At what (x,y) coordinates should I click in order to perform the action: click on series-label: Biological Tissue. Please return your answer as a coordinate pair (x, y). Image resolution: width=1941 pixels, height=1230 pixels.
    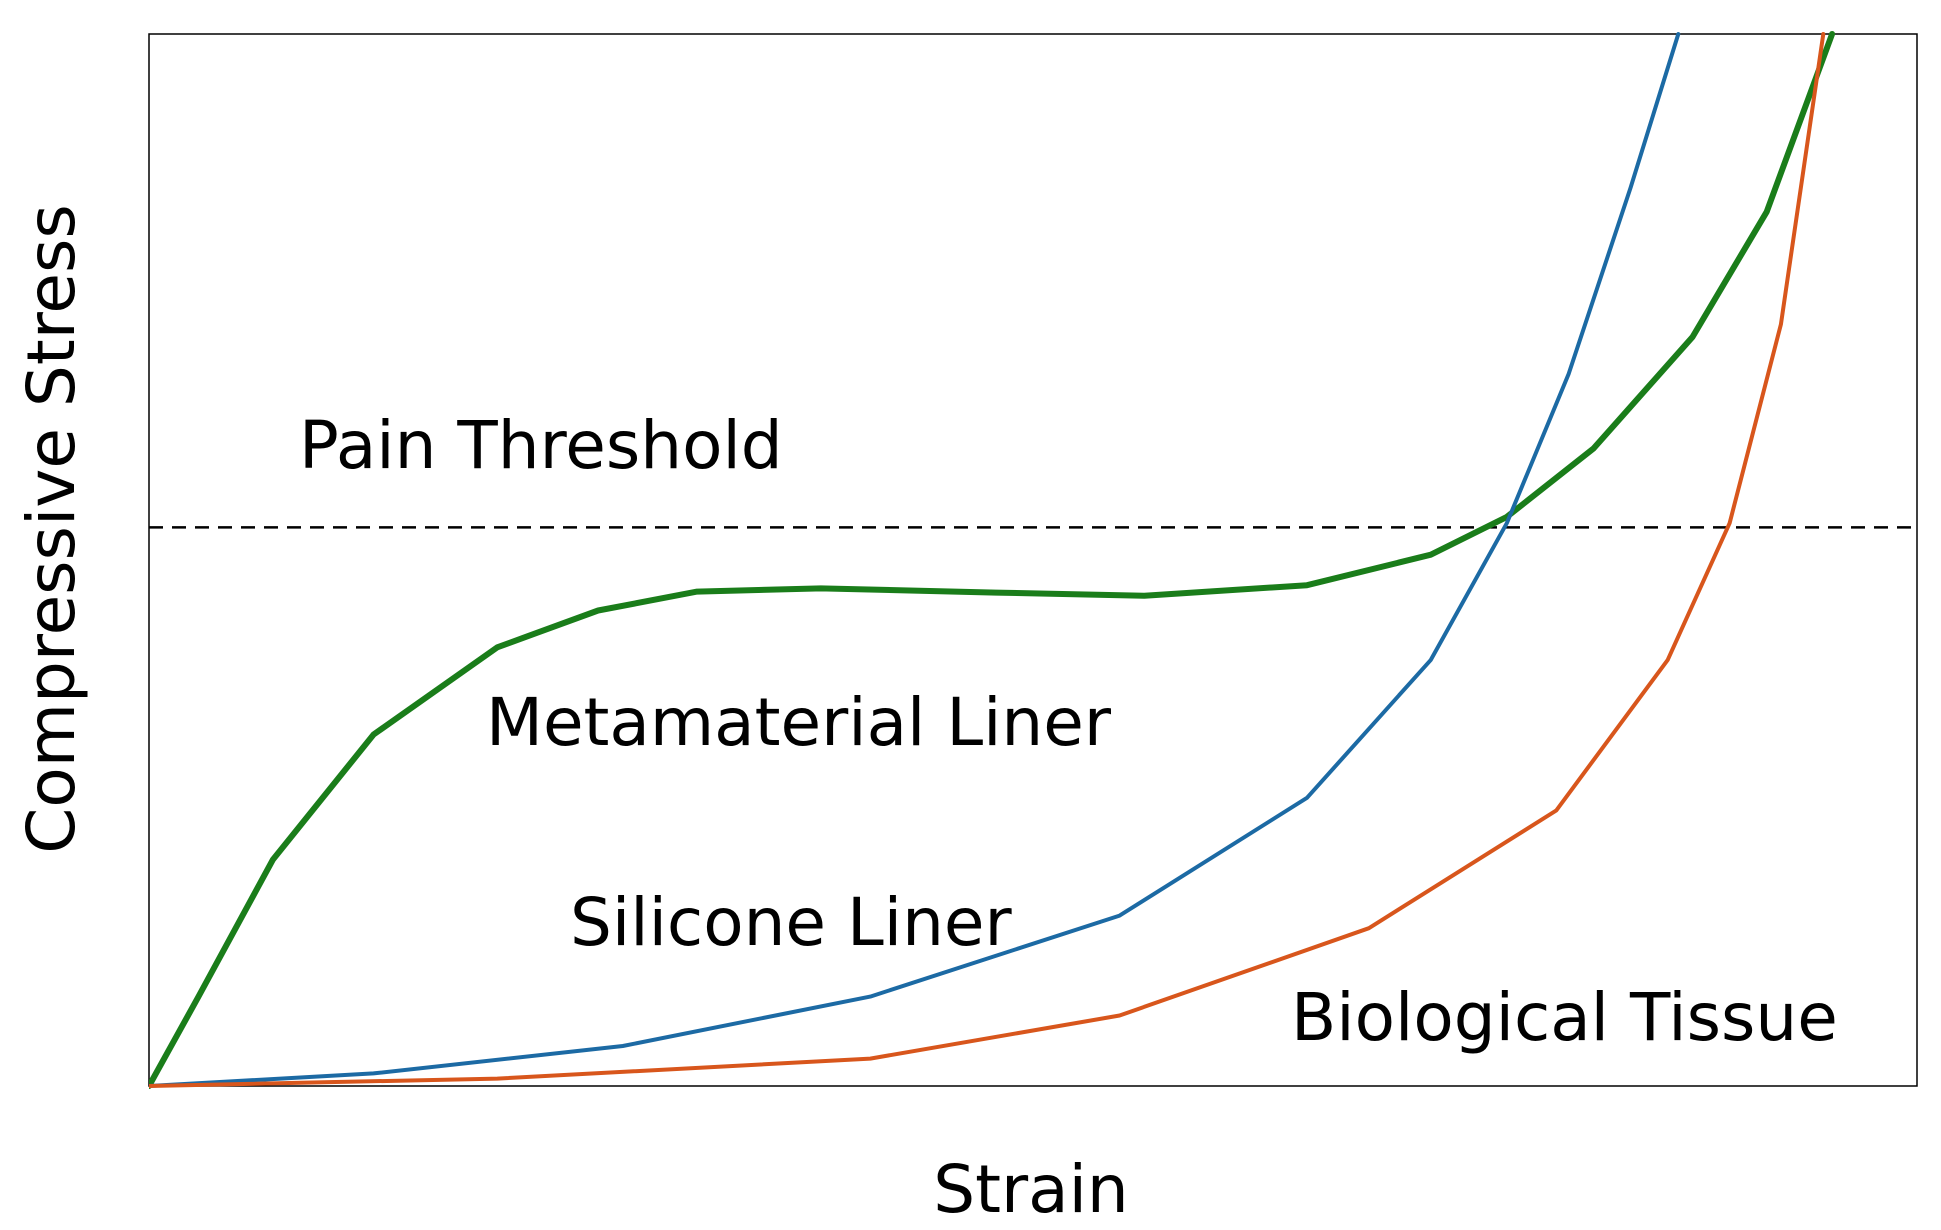
    Looking at the image, I should click on (1564, 1017).